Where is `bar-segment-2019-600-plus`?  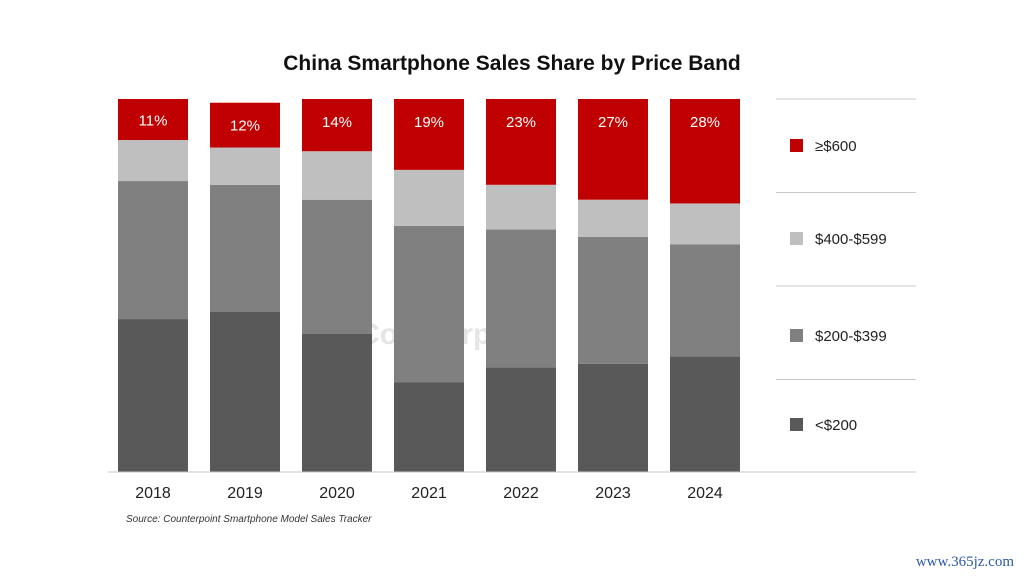
bar-segment-2019-600-plus is located at coordinates (245, 125).